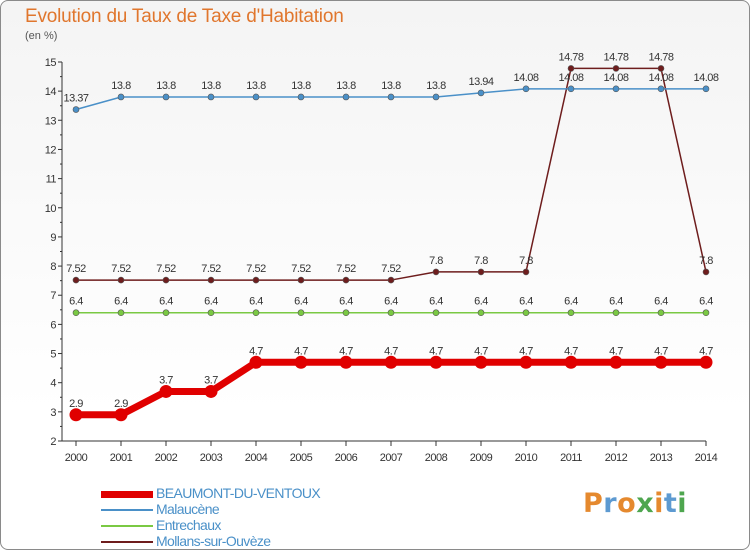 This screenshot has width=750, height=550. I want to click on brand-letter: i, so click(659, 503).